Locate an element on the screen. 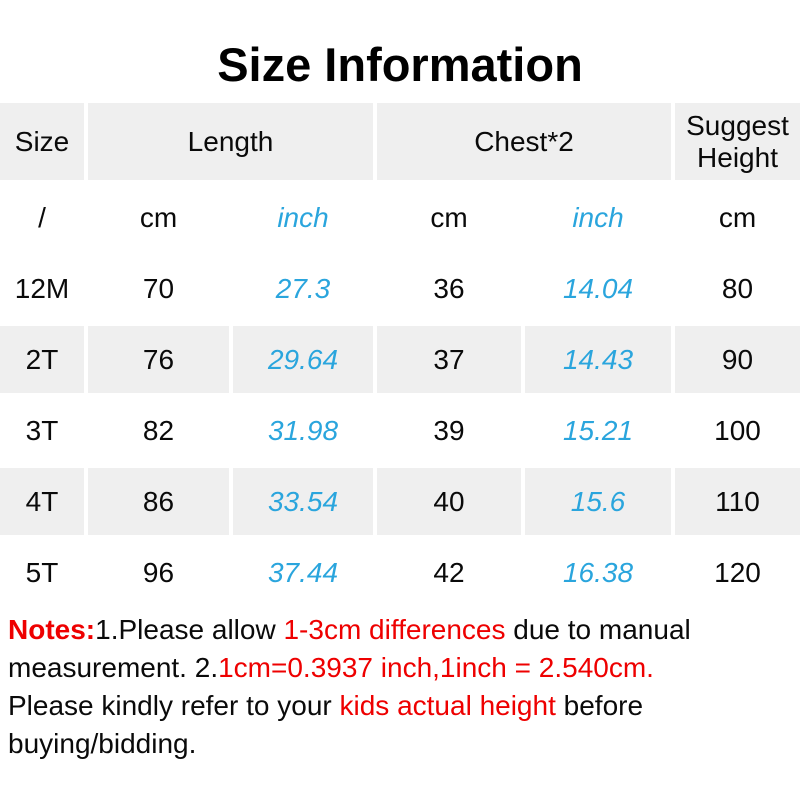 This screenshot has height=800, width=800. note-segment: 1cm=0.3937 inch,1inch = 2.540cm. is located at coordinates (436, 667).